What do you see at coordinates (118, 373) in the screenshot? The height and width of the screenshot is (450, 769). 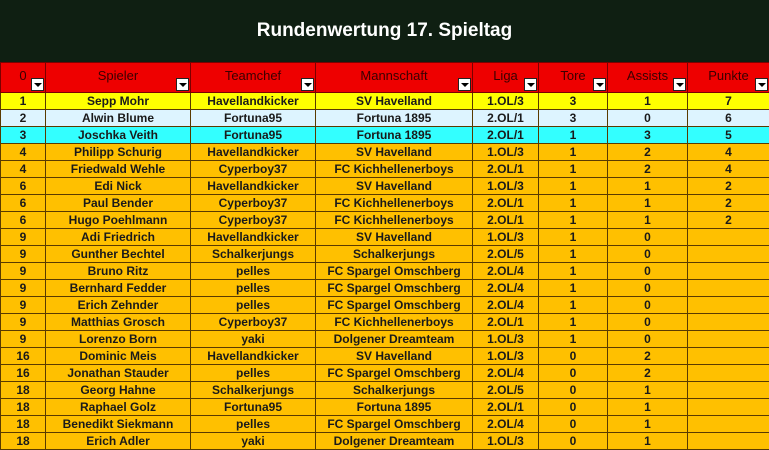 I see `cell-spieler: Jonathan Stauder` at bounding box center [118, 373].